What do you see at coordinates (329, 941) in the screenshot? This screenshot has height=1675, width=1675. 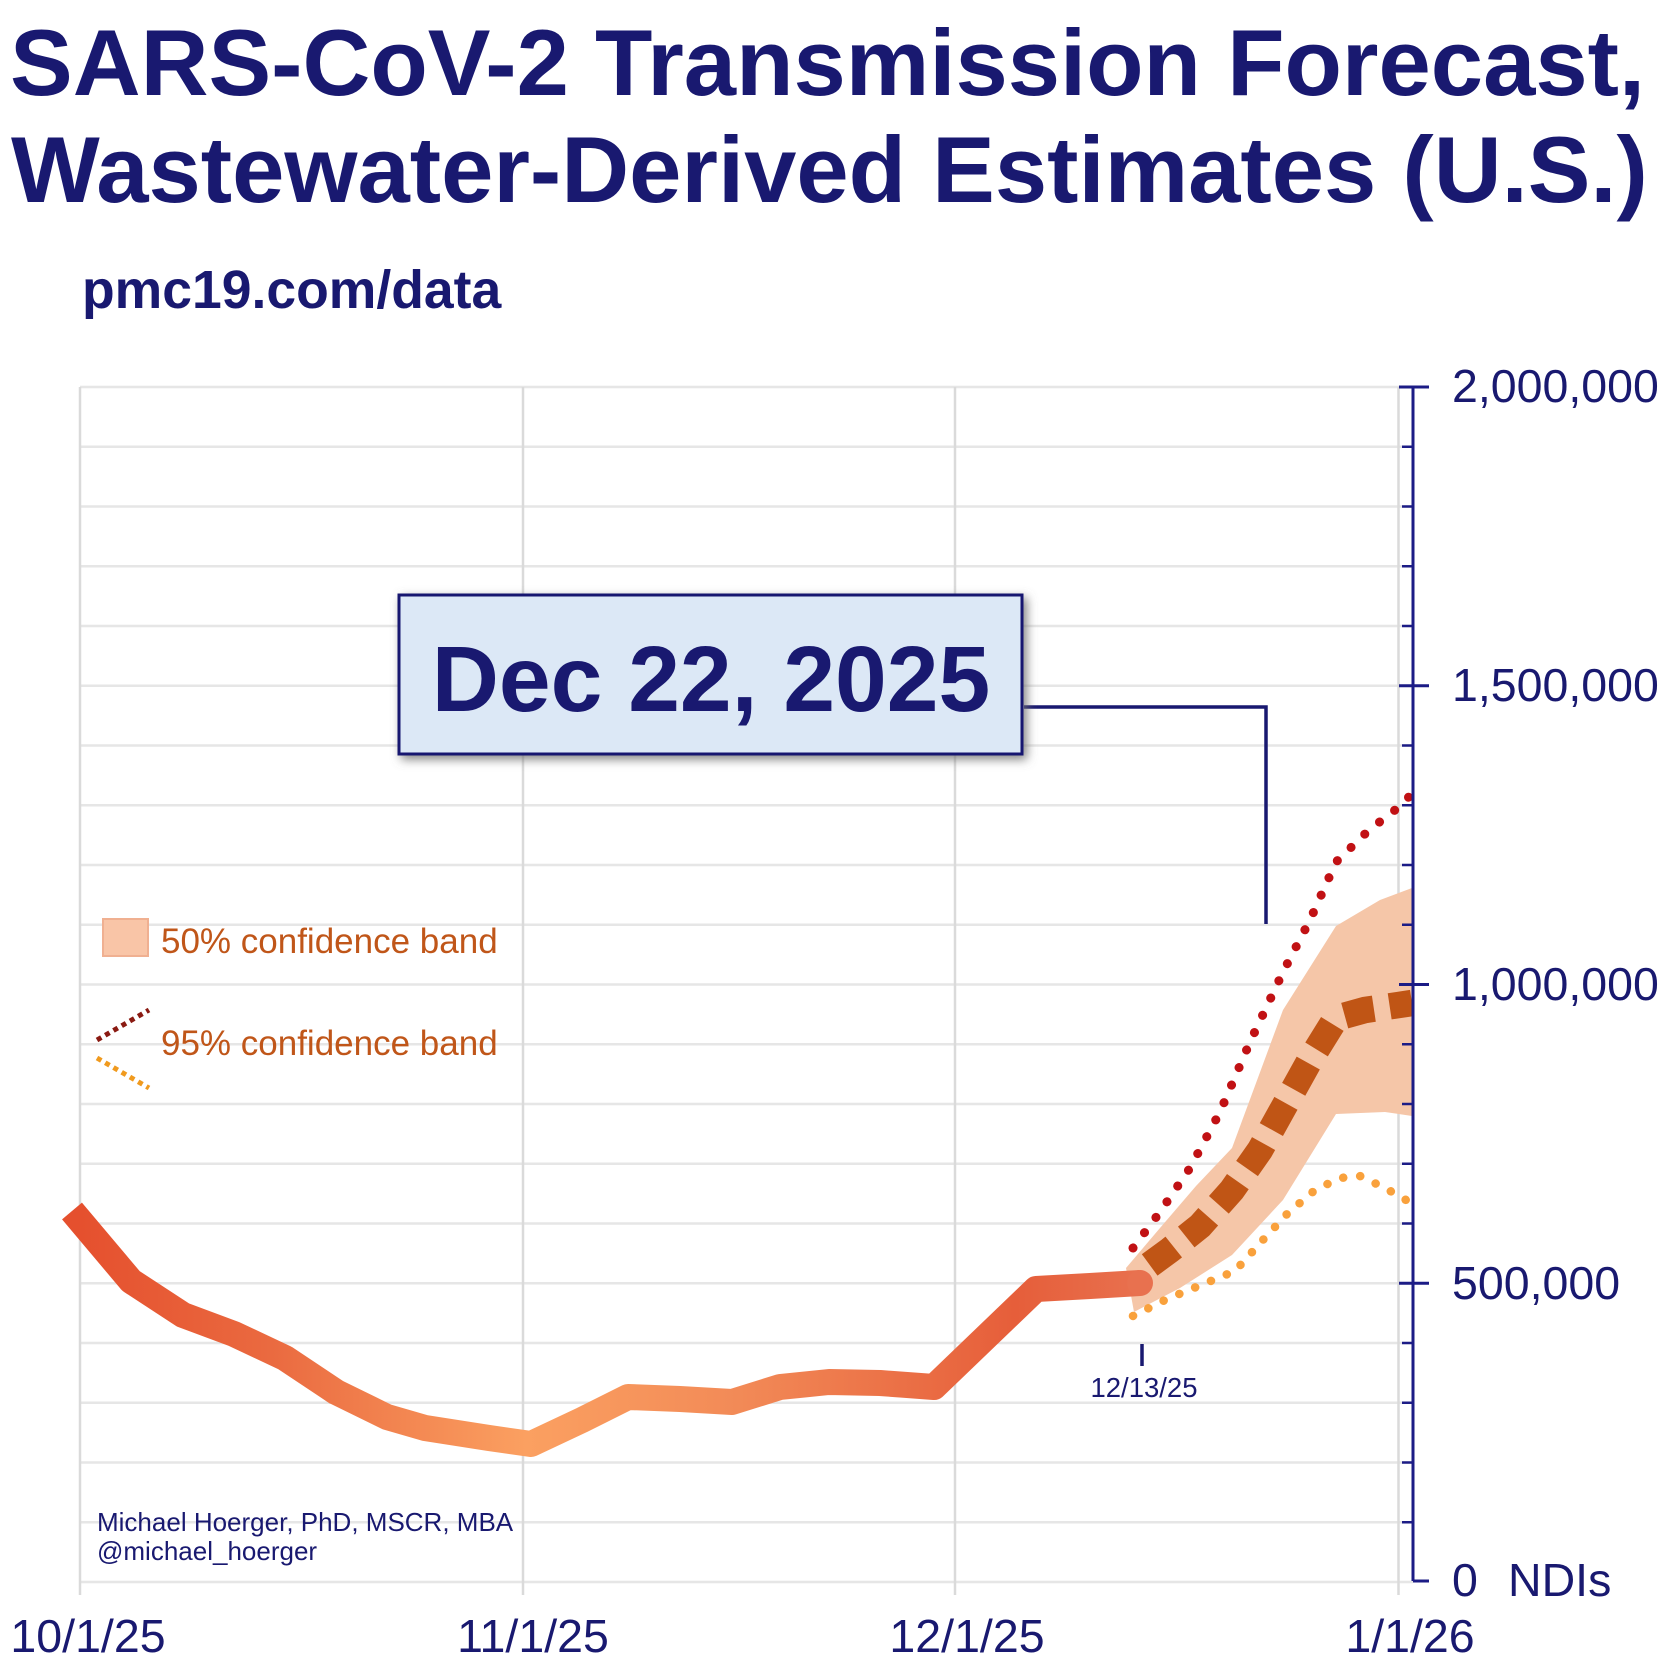 I see `svg-text: 50% confidence band` at bounding box center [329, 941].